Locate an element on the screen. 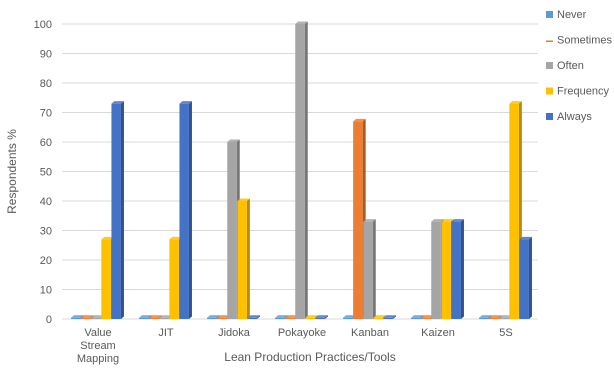 The height and width of the screenshot is (369, 614). legend-label: Always is located at coordinates (574, 117).